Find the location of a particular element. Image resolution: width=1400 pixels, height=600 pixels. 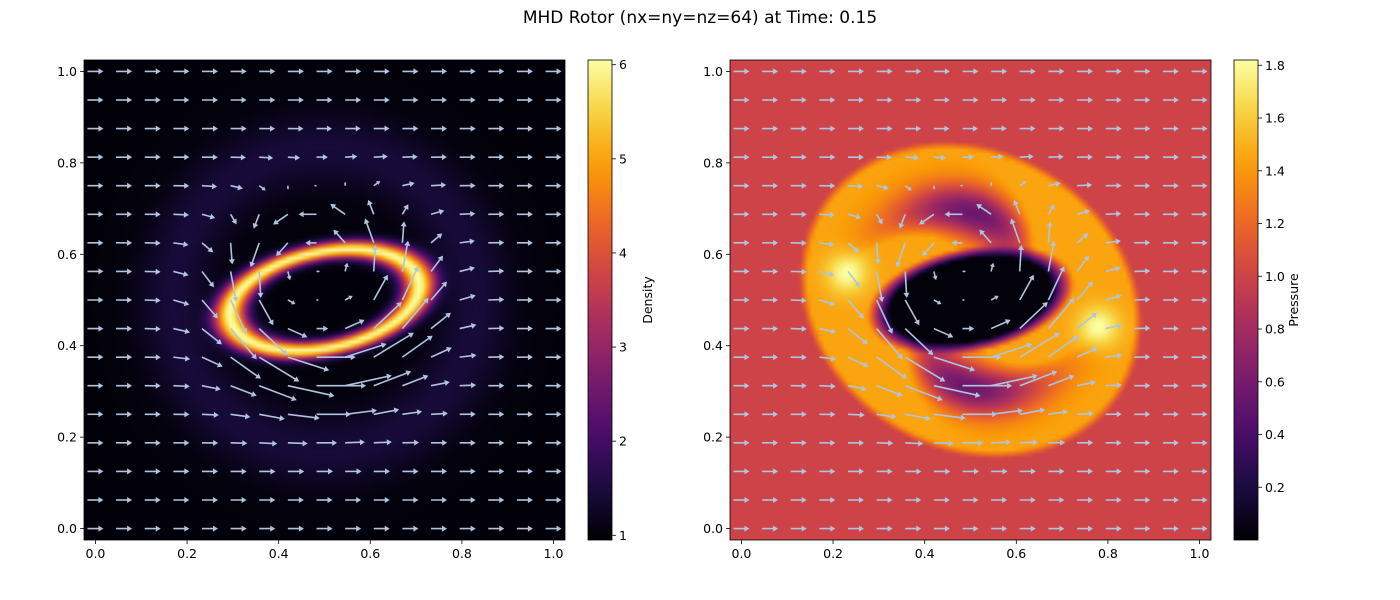

x-tick-label: 0.6 is located at coordinates (1016, 553).